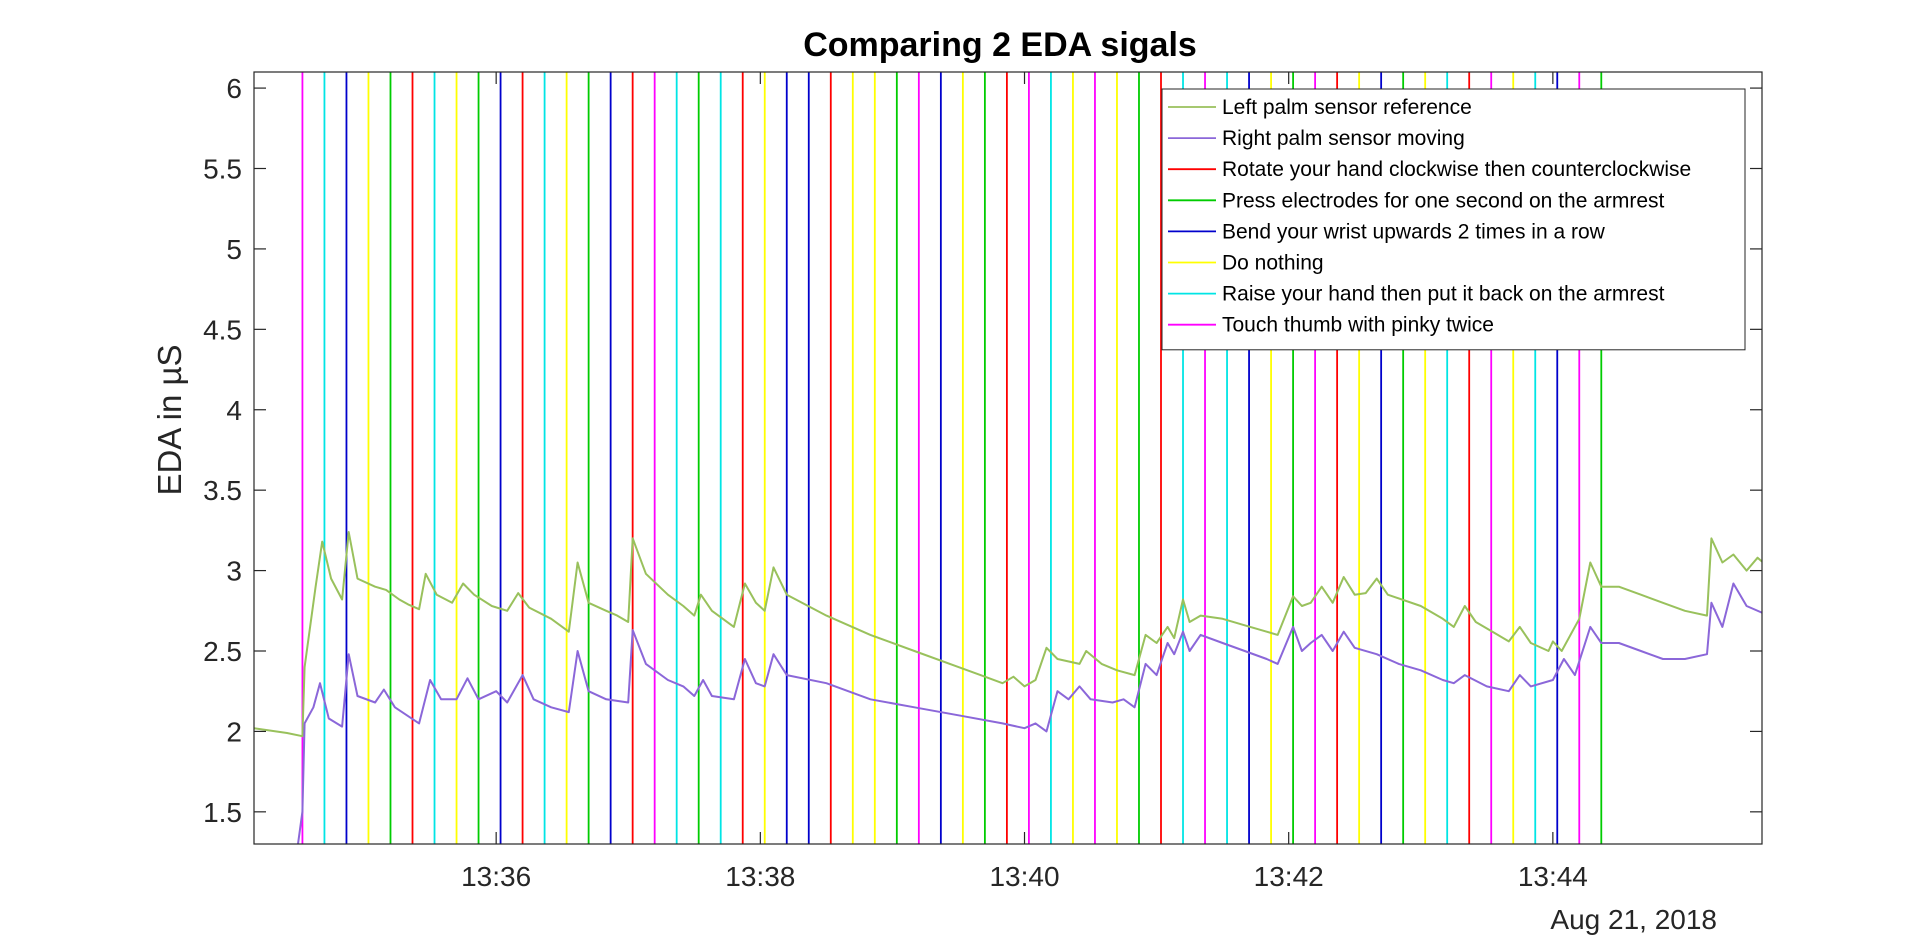 Image resolution: width=1920 pixels, height=936 pixels. Describe the element at coordinates (222, 490) in the screenshot. I see `y-tick-label-4: 3.5` at that location.